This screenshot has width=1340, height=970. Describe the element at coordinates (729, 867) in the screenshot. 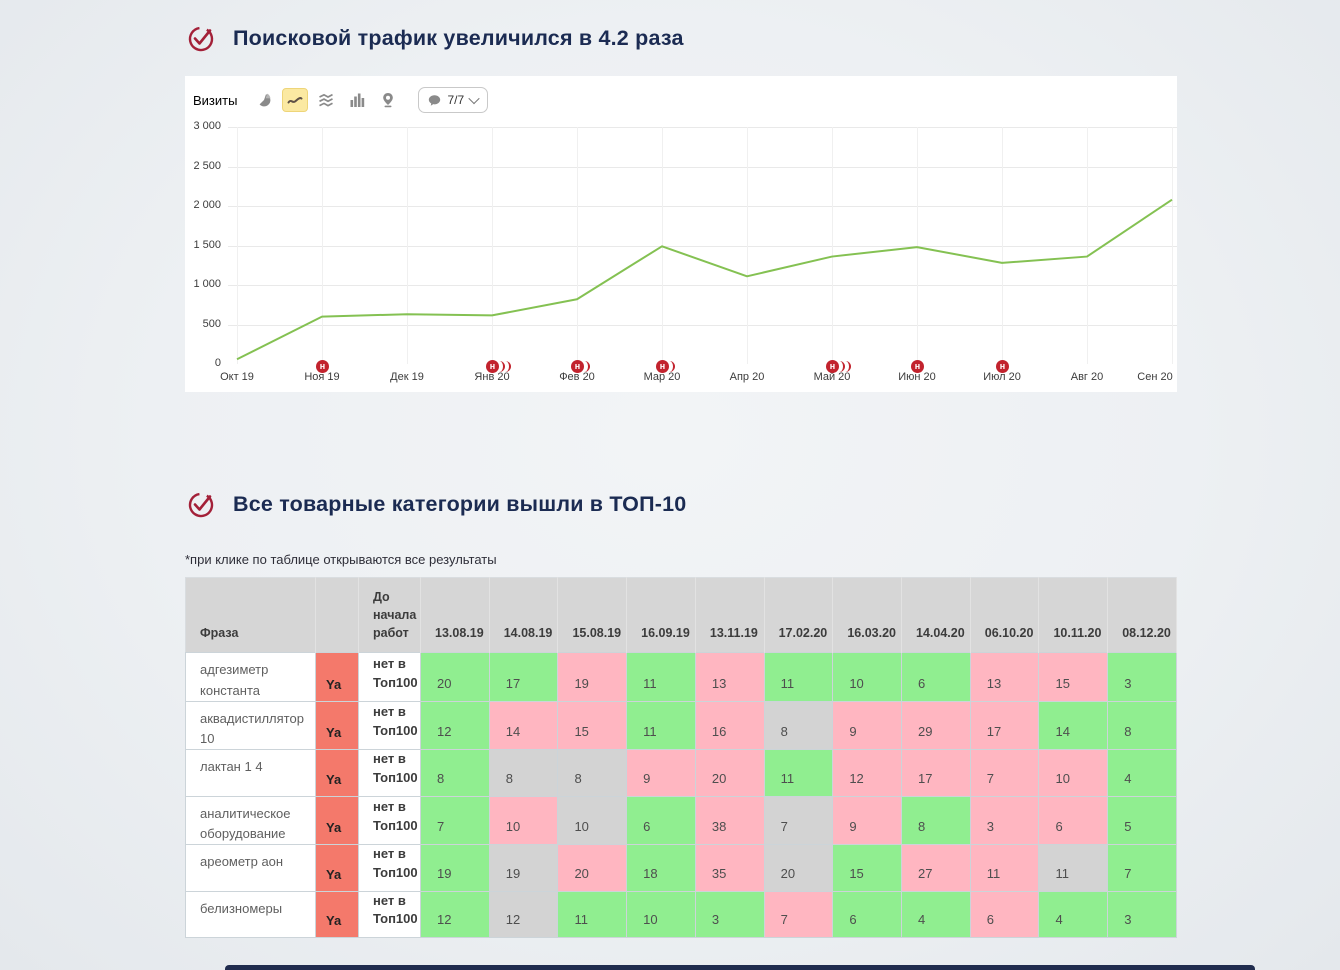

I see `position-cell: 35` at that location.